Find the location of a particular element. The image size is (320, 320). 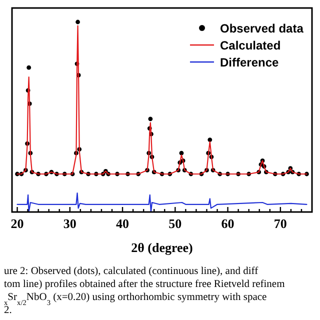

text: $_{x}$Sr$_{x/2}$NbO$_{3}$ (x=0.20) using orthorhombic symmetry with space is located at coordinates (136, 299).